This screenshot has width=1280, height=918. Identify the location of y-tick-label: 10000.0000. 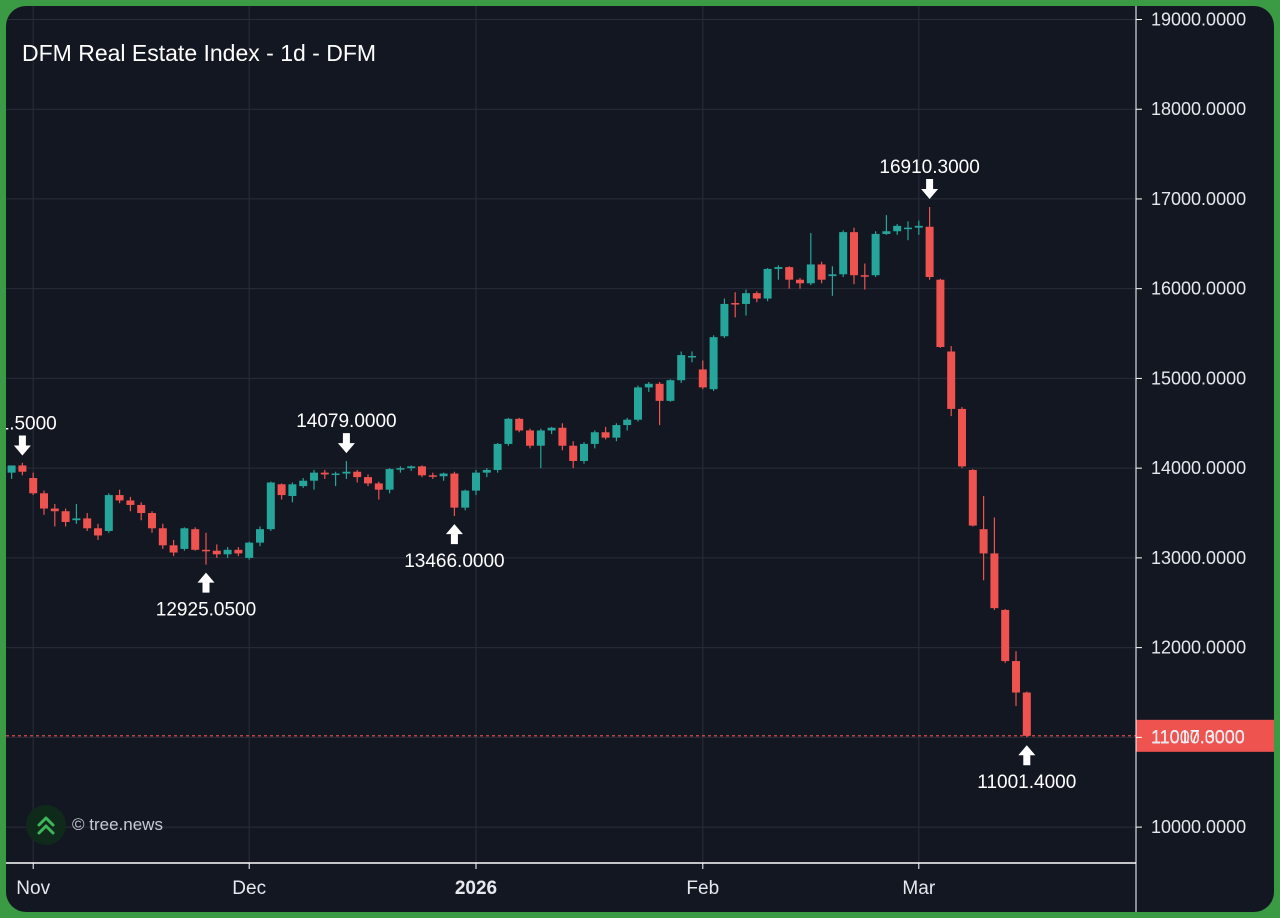
(1198, 827).